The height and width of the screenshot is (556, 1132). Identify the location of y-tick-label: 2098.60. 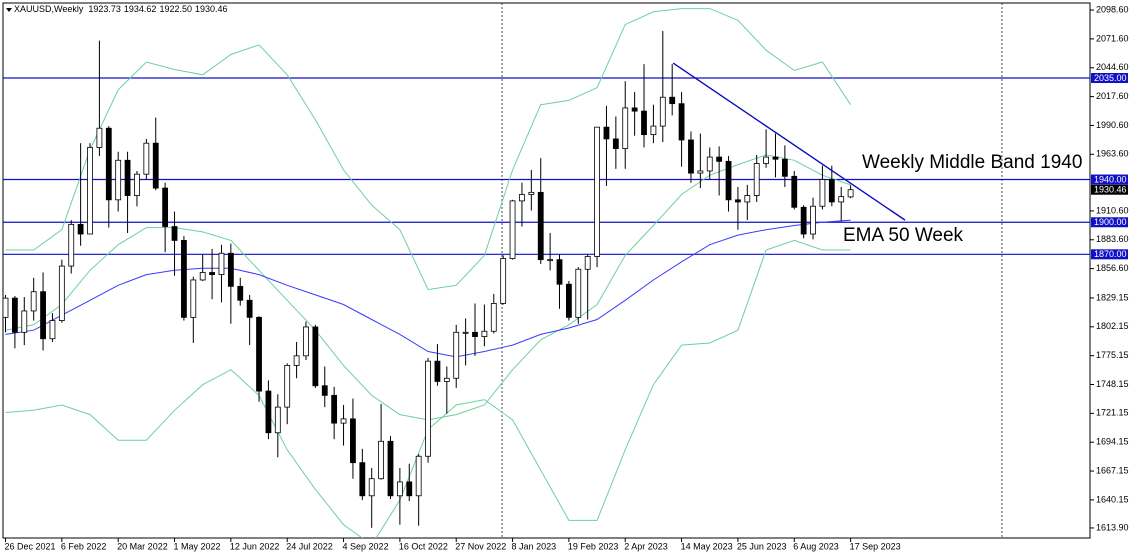
(1112, 9).